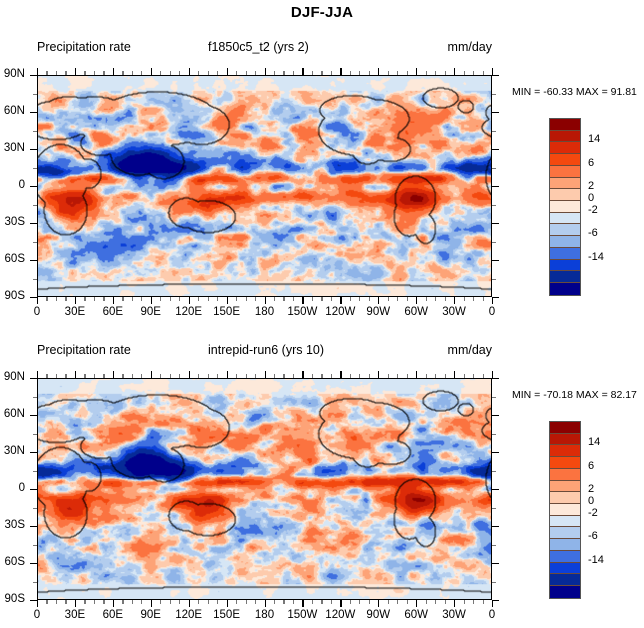  Describe the element at coordinates (593, 233) in the screenshot. I see `colorbar-tick-label: -6` at that location.